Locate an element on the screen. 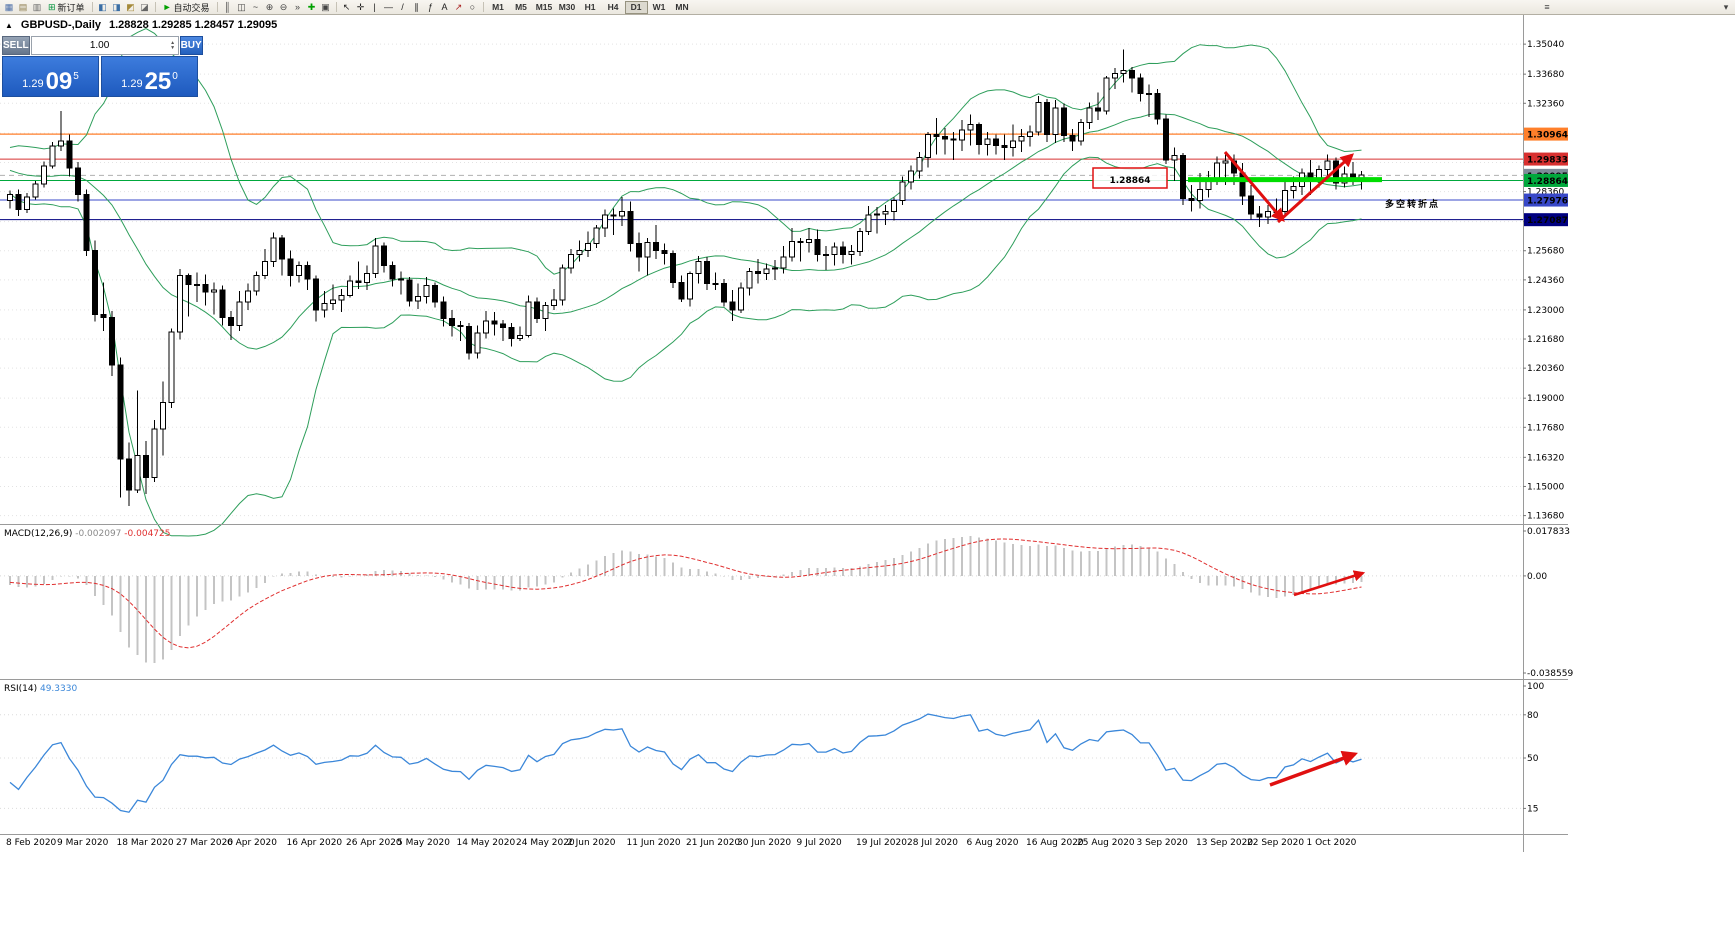 This screenshot has height=938, width=1735. svg-text: 1.27976 is located at coordinates (1547, 202).